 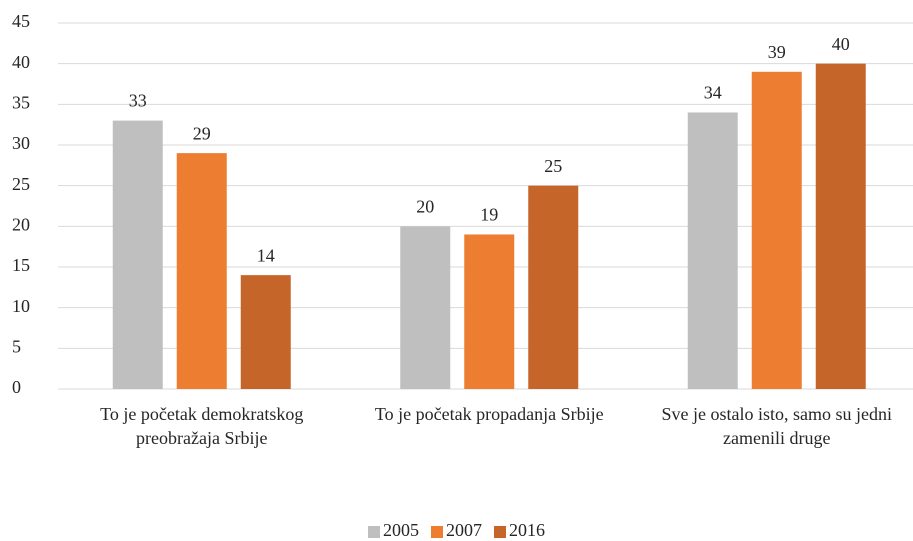 What do you see at coordinates (16, 387) in the screenshot?
I see `y-tick-label: 0` at bounding box center [16, 387].